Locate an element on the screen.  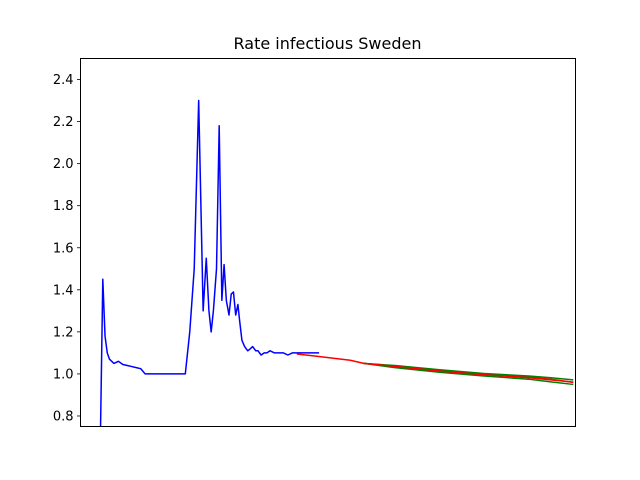
y-tick-label: 1.8 is located at coordinates (63, 206).